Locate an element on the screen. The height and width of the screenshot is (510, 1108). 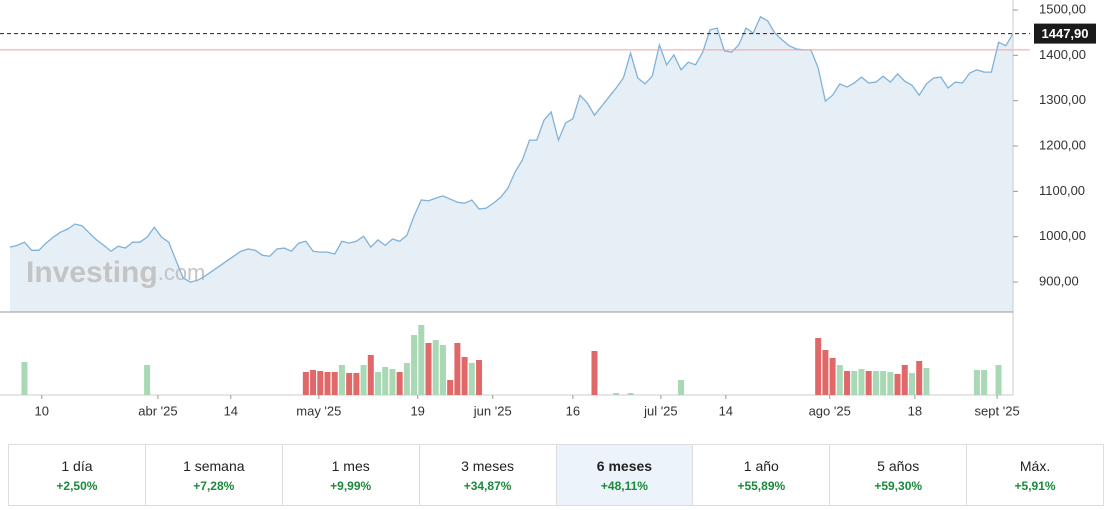
period-change: +7,28% is located at coordinates (214, 486).